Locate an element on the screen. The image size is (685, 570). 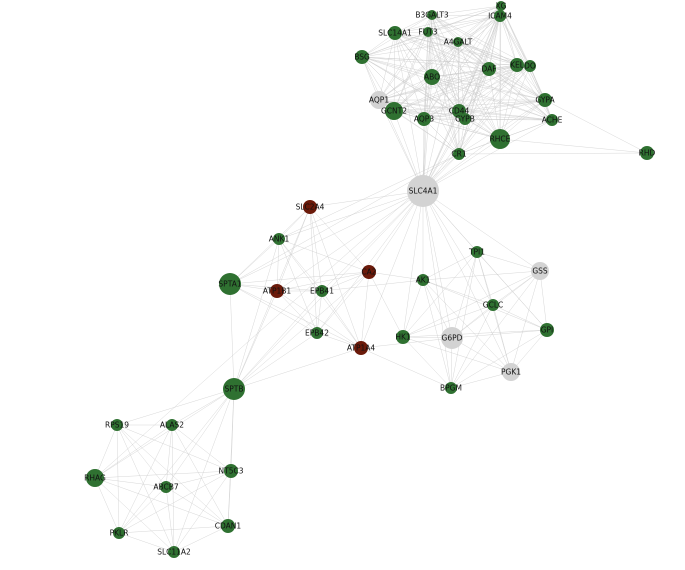
node-circle-ca2 is located at coordinates (369, 272).